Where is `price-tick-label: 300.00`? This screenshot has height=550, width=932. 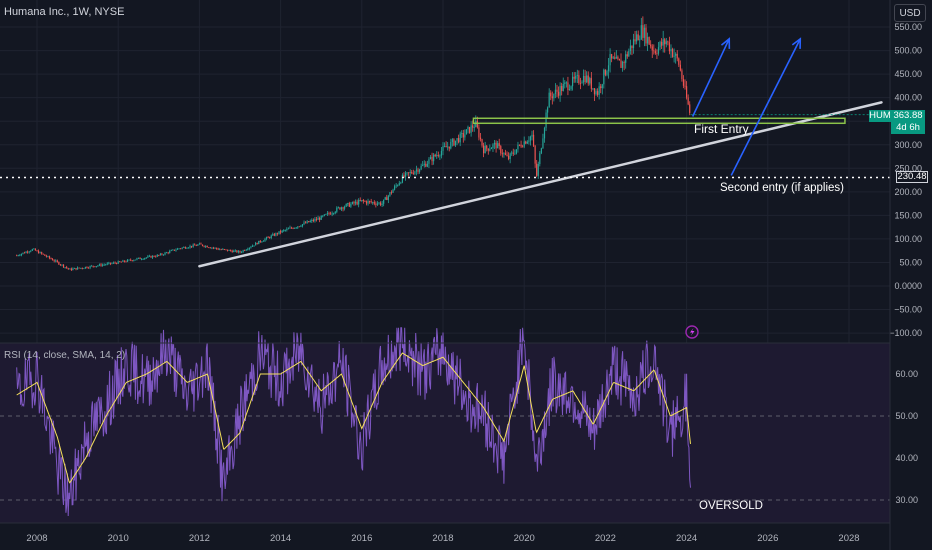 price-tick-label: 300.00 is located at coordinates (908, 145).